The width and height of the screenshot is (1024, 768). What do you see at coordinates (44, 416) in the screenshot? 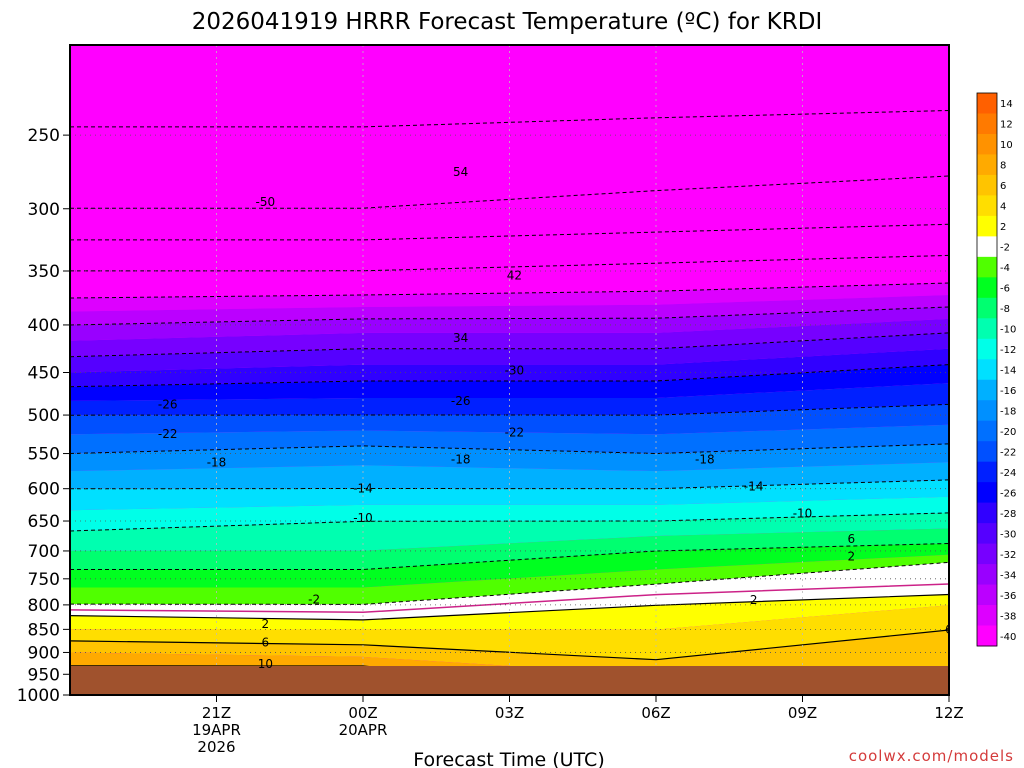
I see `y-tick-label: 500` at bounding box center [44, 416].